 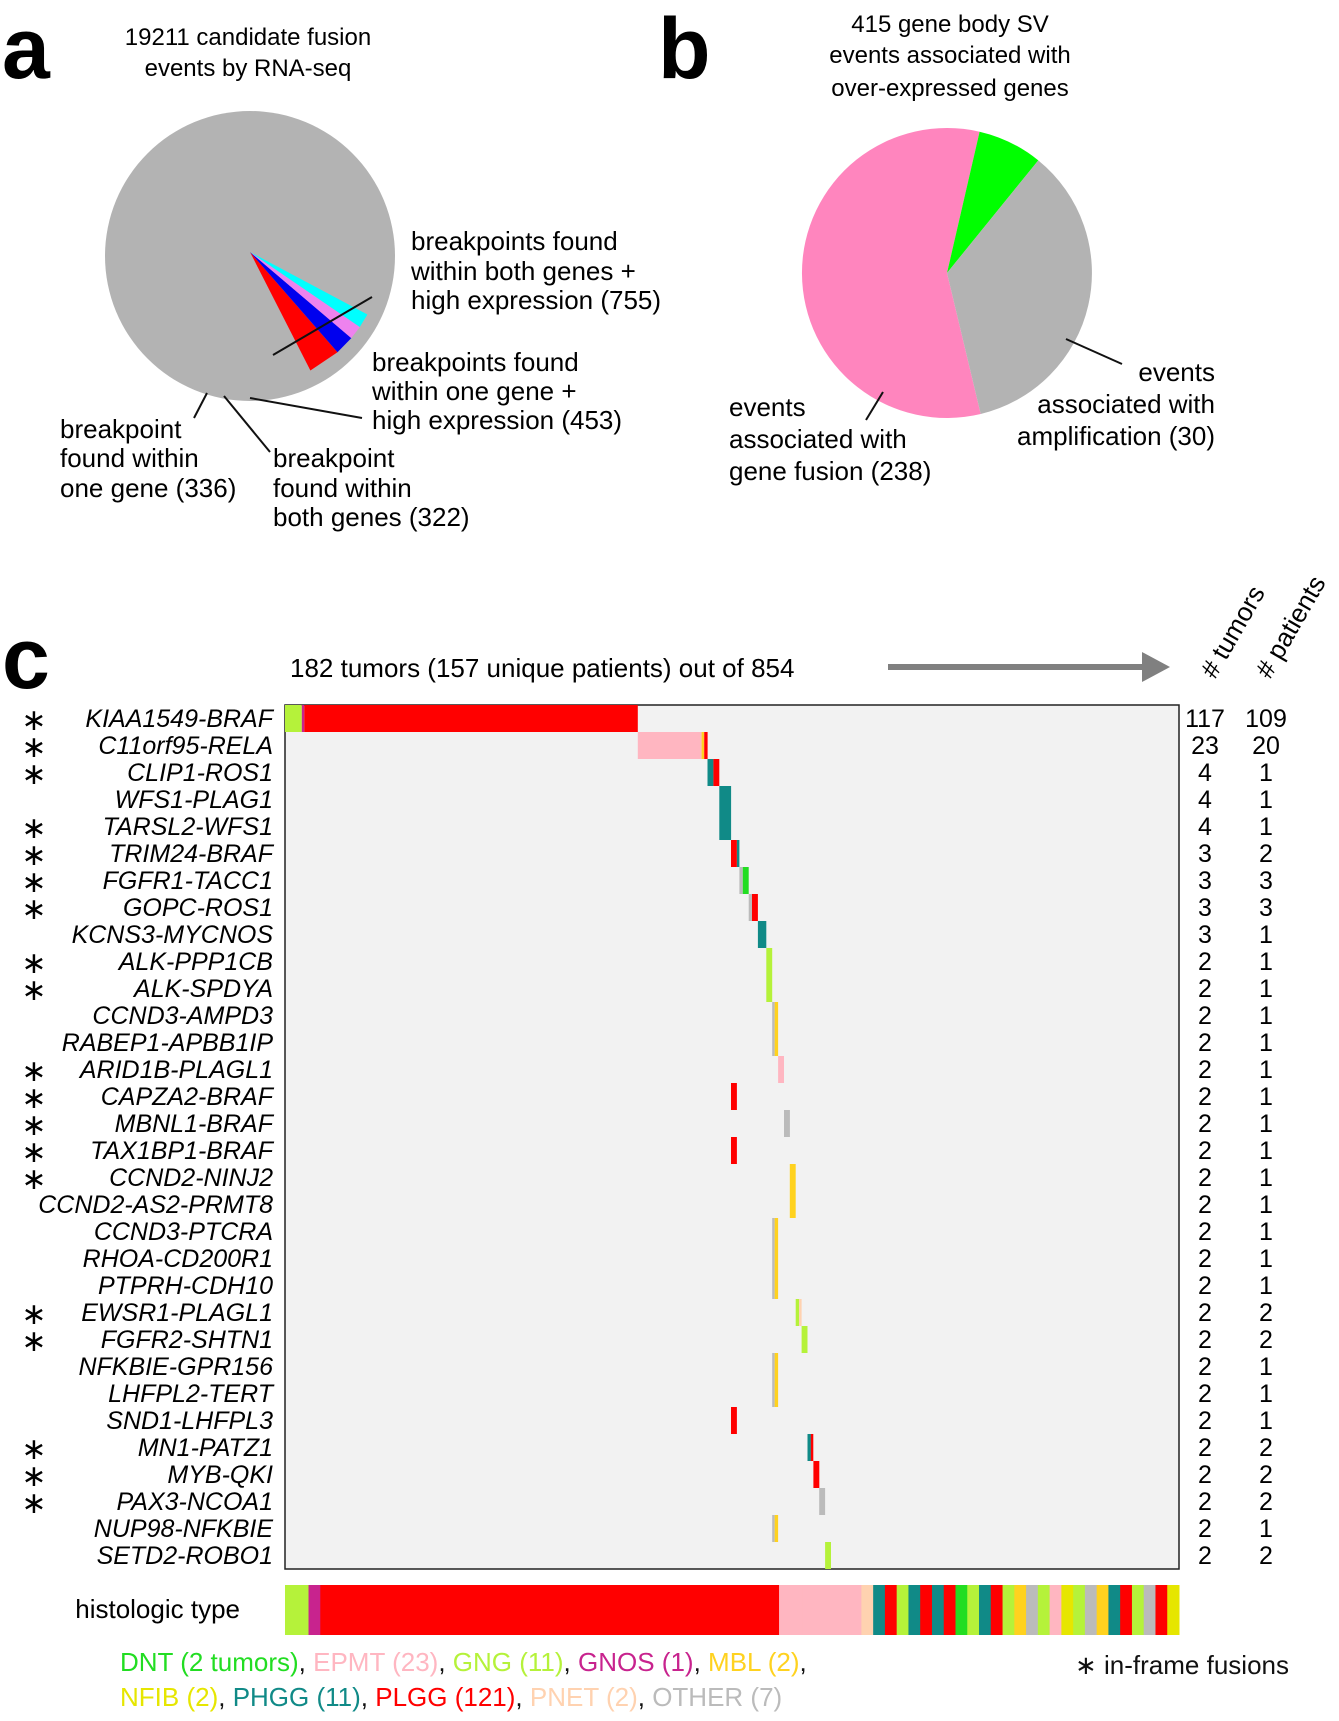 What do you see at coordinates (248, 68) in the screenshot?
I see `pie-a-title-line2: events by RNA-seq` at bounding box center [248, 68].